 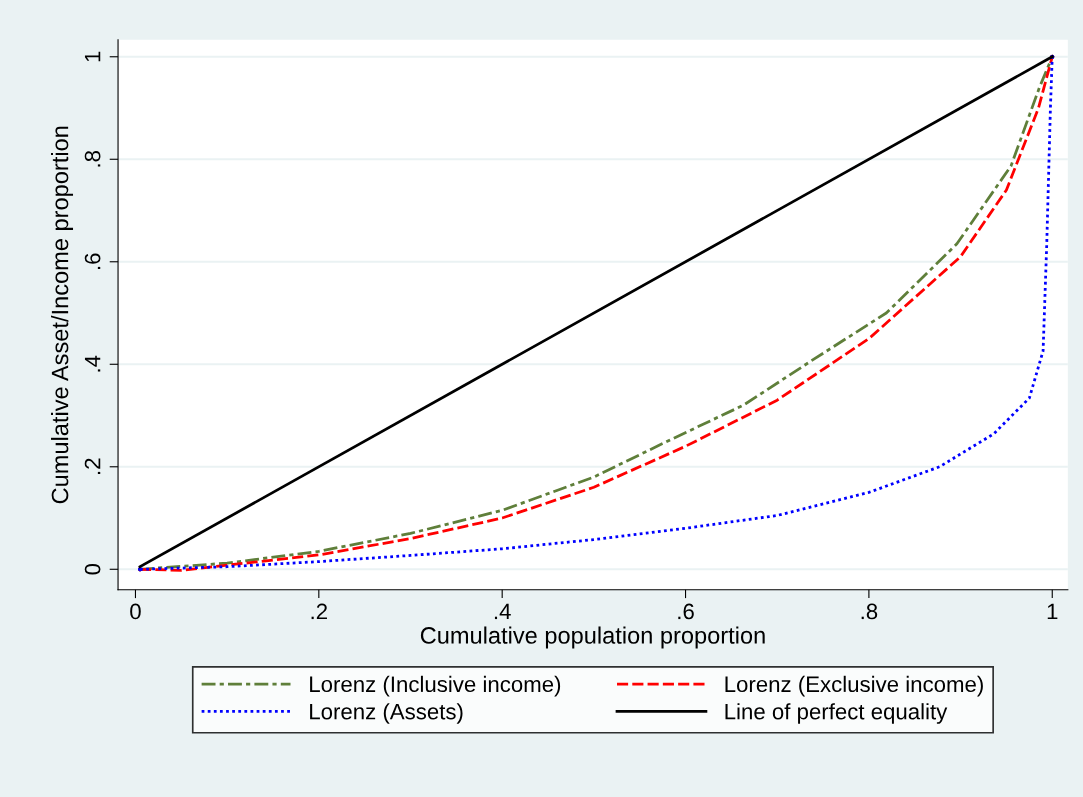 What do you see at coordinates (386, 713) in the screenshot?
I see `legend-label: Lorenz (Assets)` at bounding box center [386, 713].